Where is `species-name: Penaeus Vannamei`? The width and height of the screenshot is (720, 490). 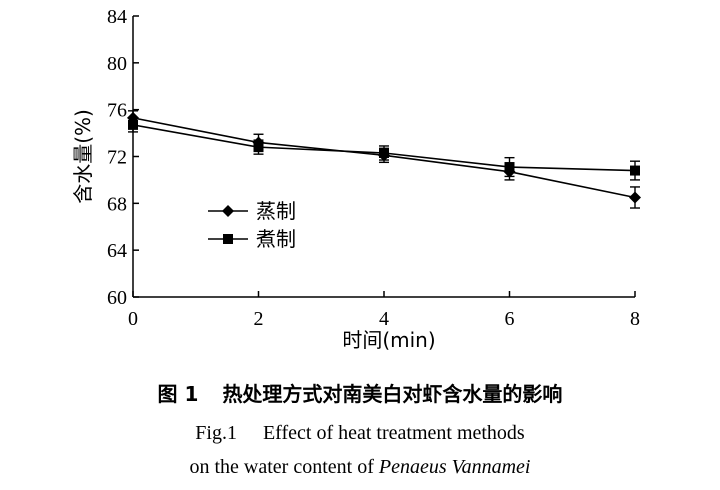
species-name: Penaeus Vannamei is located at coordinates (454, 467).